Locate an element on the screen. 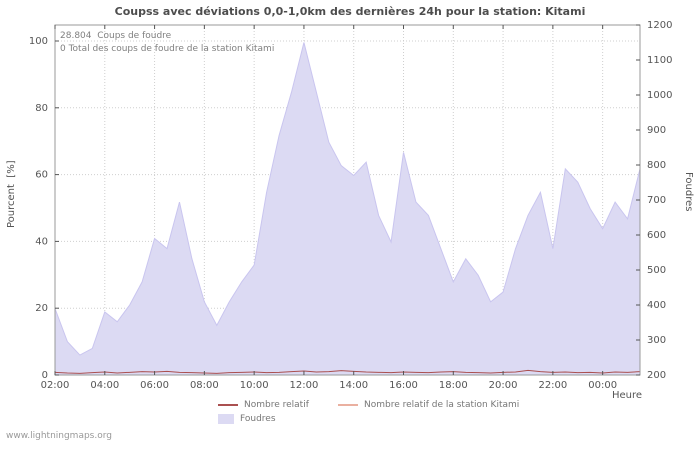  tick-label-right: 200 is located at coordinates (656, 375).